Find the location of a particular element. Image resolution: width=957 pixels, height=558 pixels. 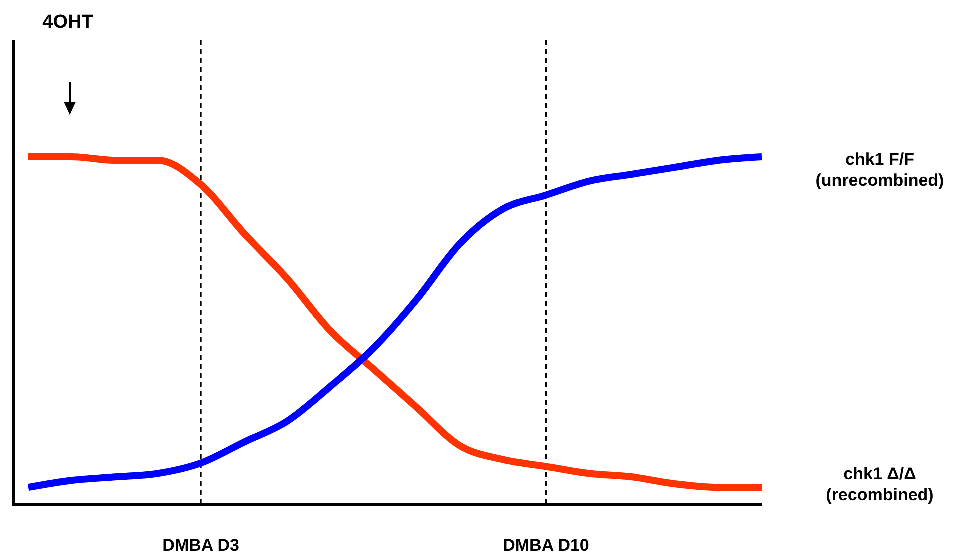

x-tick-label: DMBA D10 is located at coordinates (546, 545).